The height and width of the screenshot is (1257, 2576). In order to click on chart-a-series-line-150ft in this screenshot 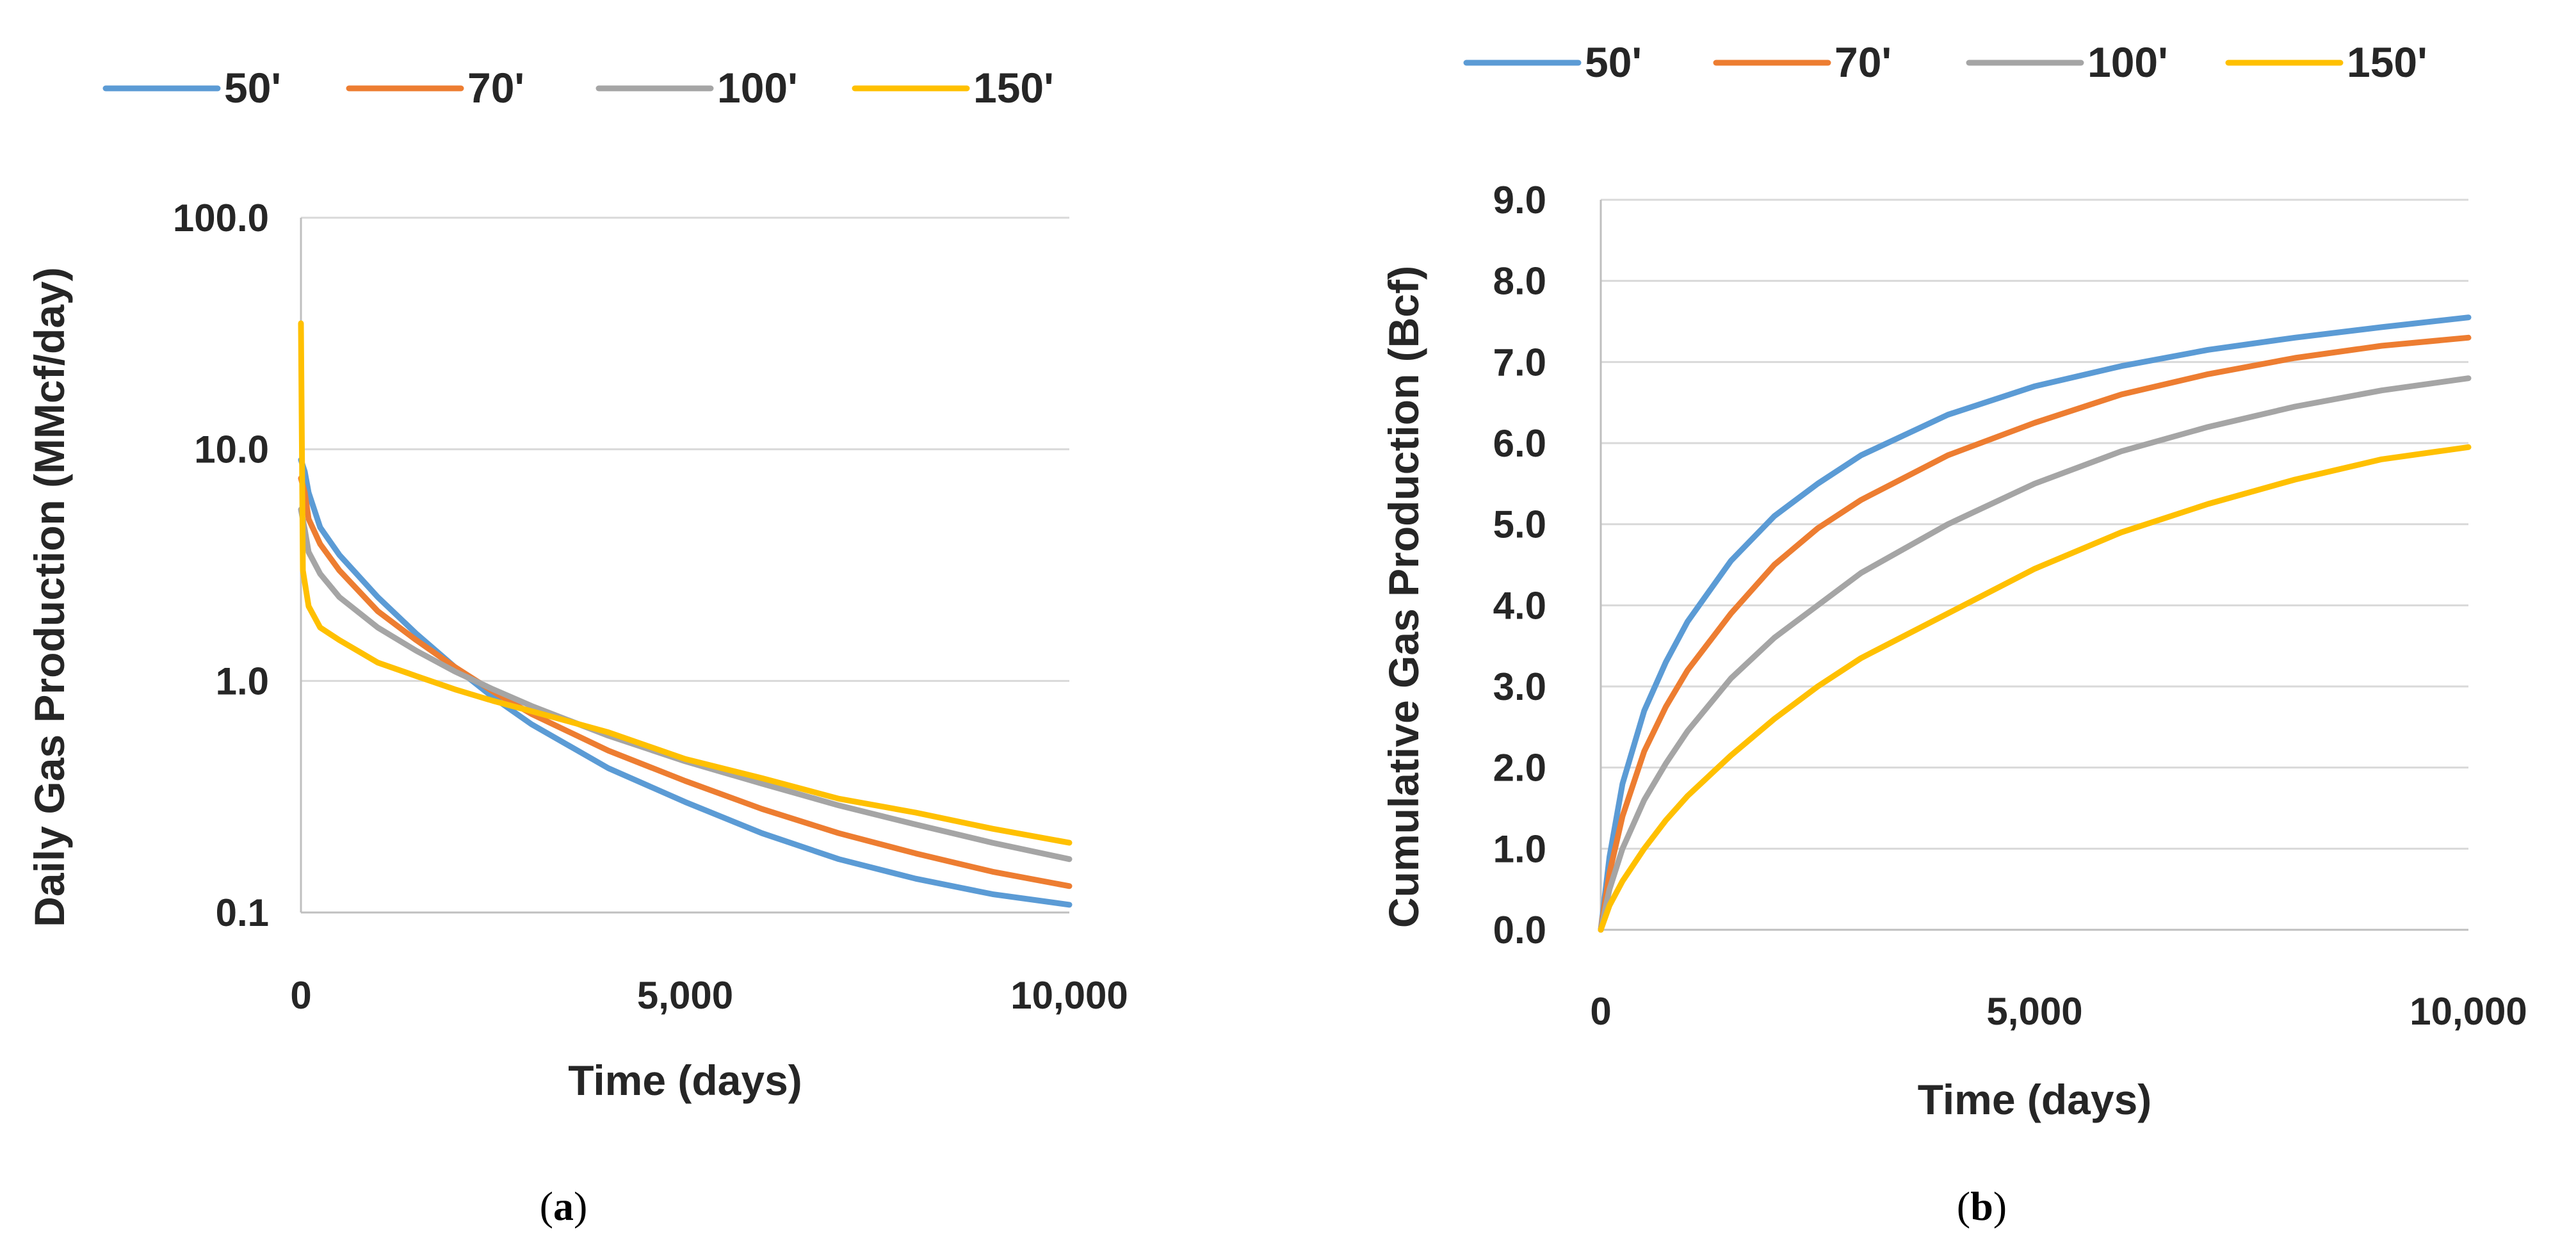, I will do `click(685, 583)`.